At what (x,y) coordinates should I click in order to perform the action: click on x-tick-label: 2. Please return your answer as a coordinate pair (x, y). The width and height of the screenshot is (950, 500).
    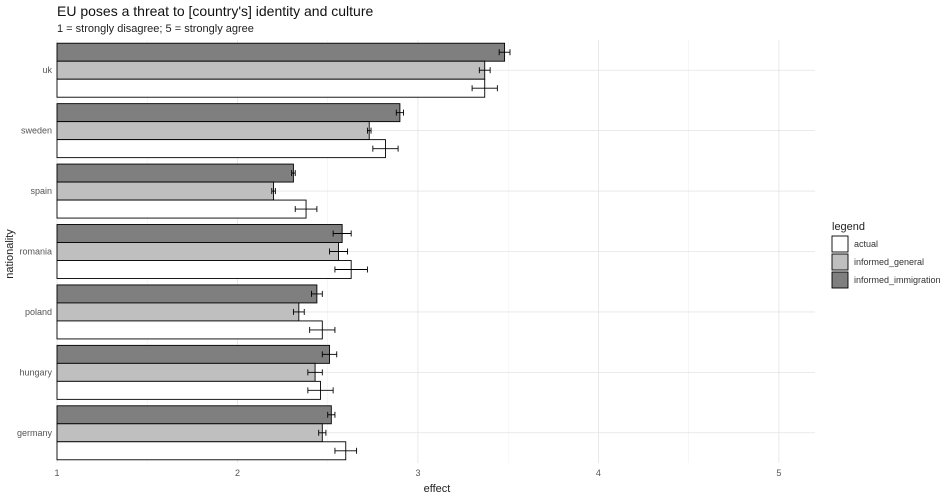
    Looking at the image, I should click on (237, 473).